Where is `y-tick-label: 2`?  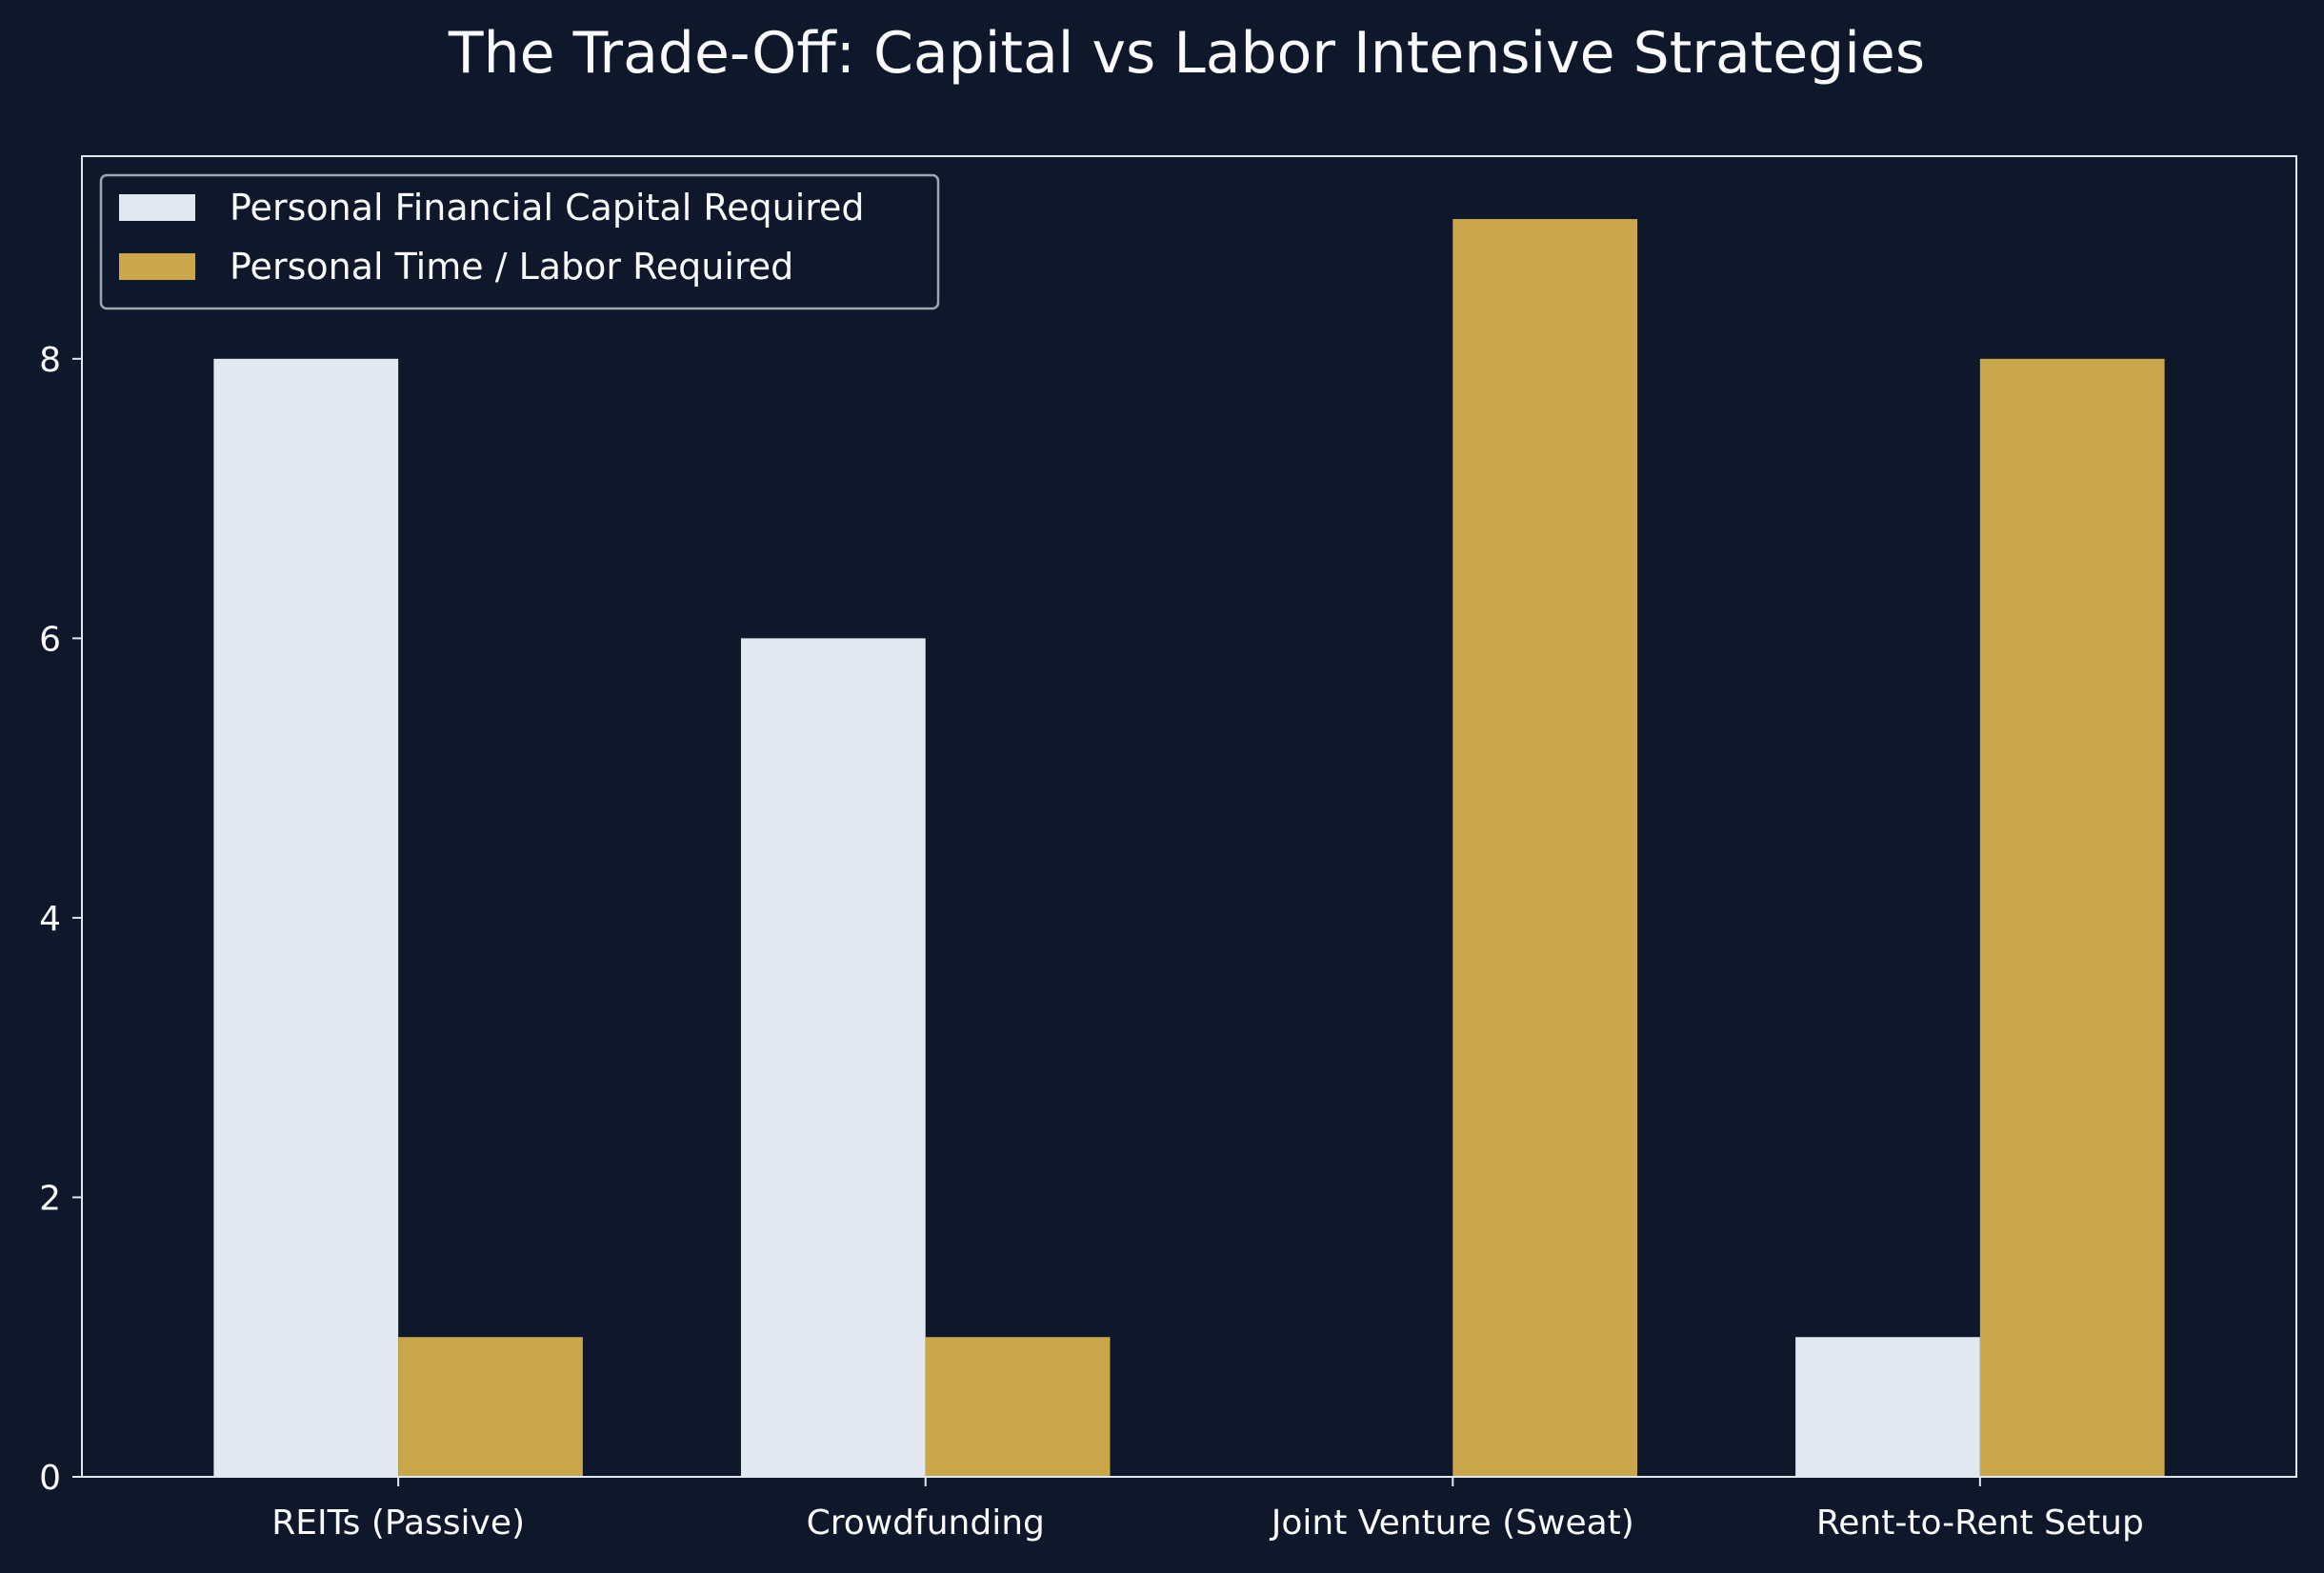
y-tick-label: 2 is located at coordinates (50, 1198).